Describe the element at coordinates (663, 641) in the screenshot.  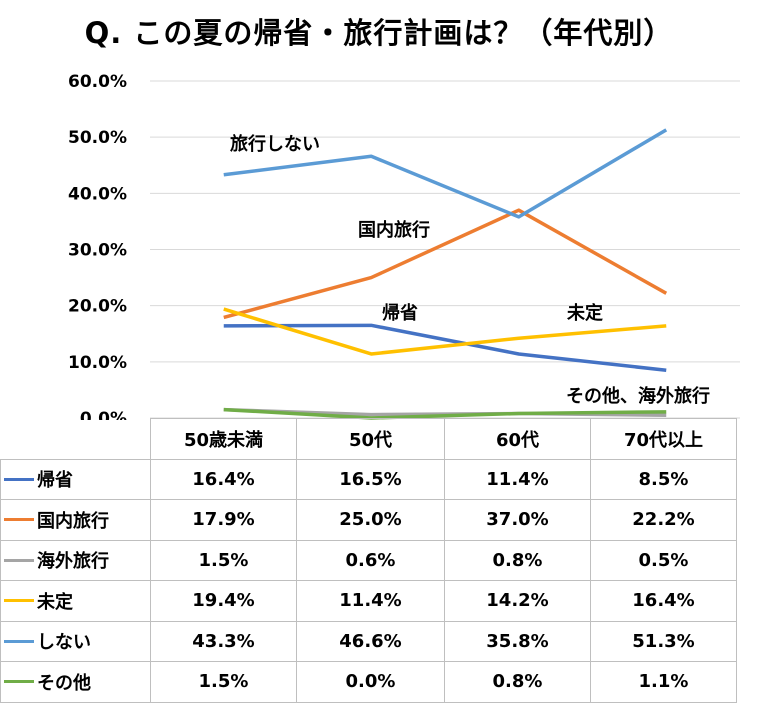
I see `table-cell: 51.3%` at that location.